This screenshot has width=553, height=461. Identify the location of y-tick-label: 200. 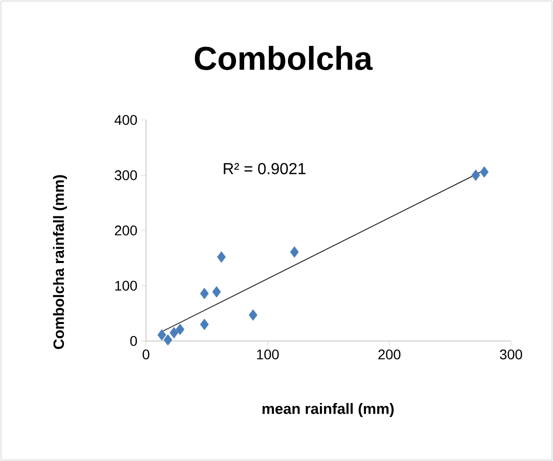
(125, 231).